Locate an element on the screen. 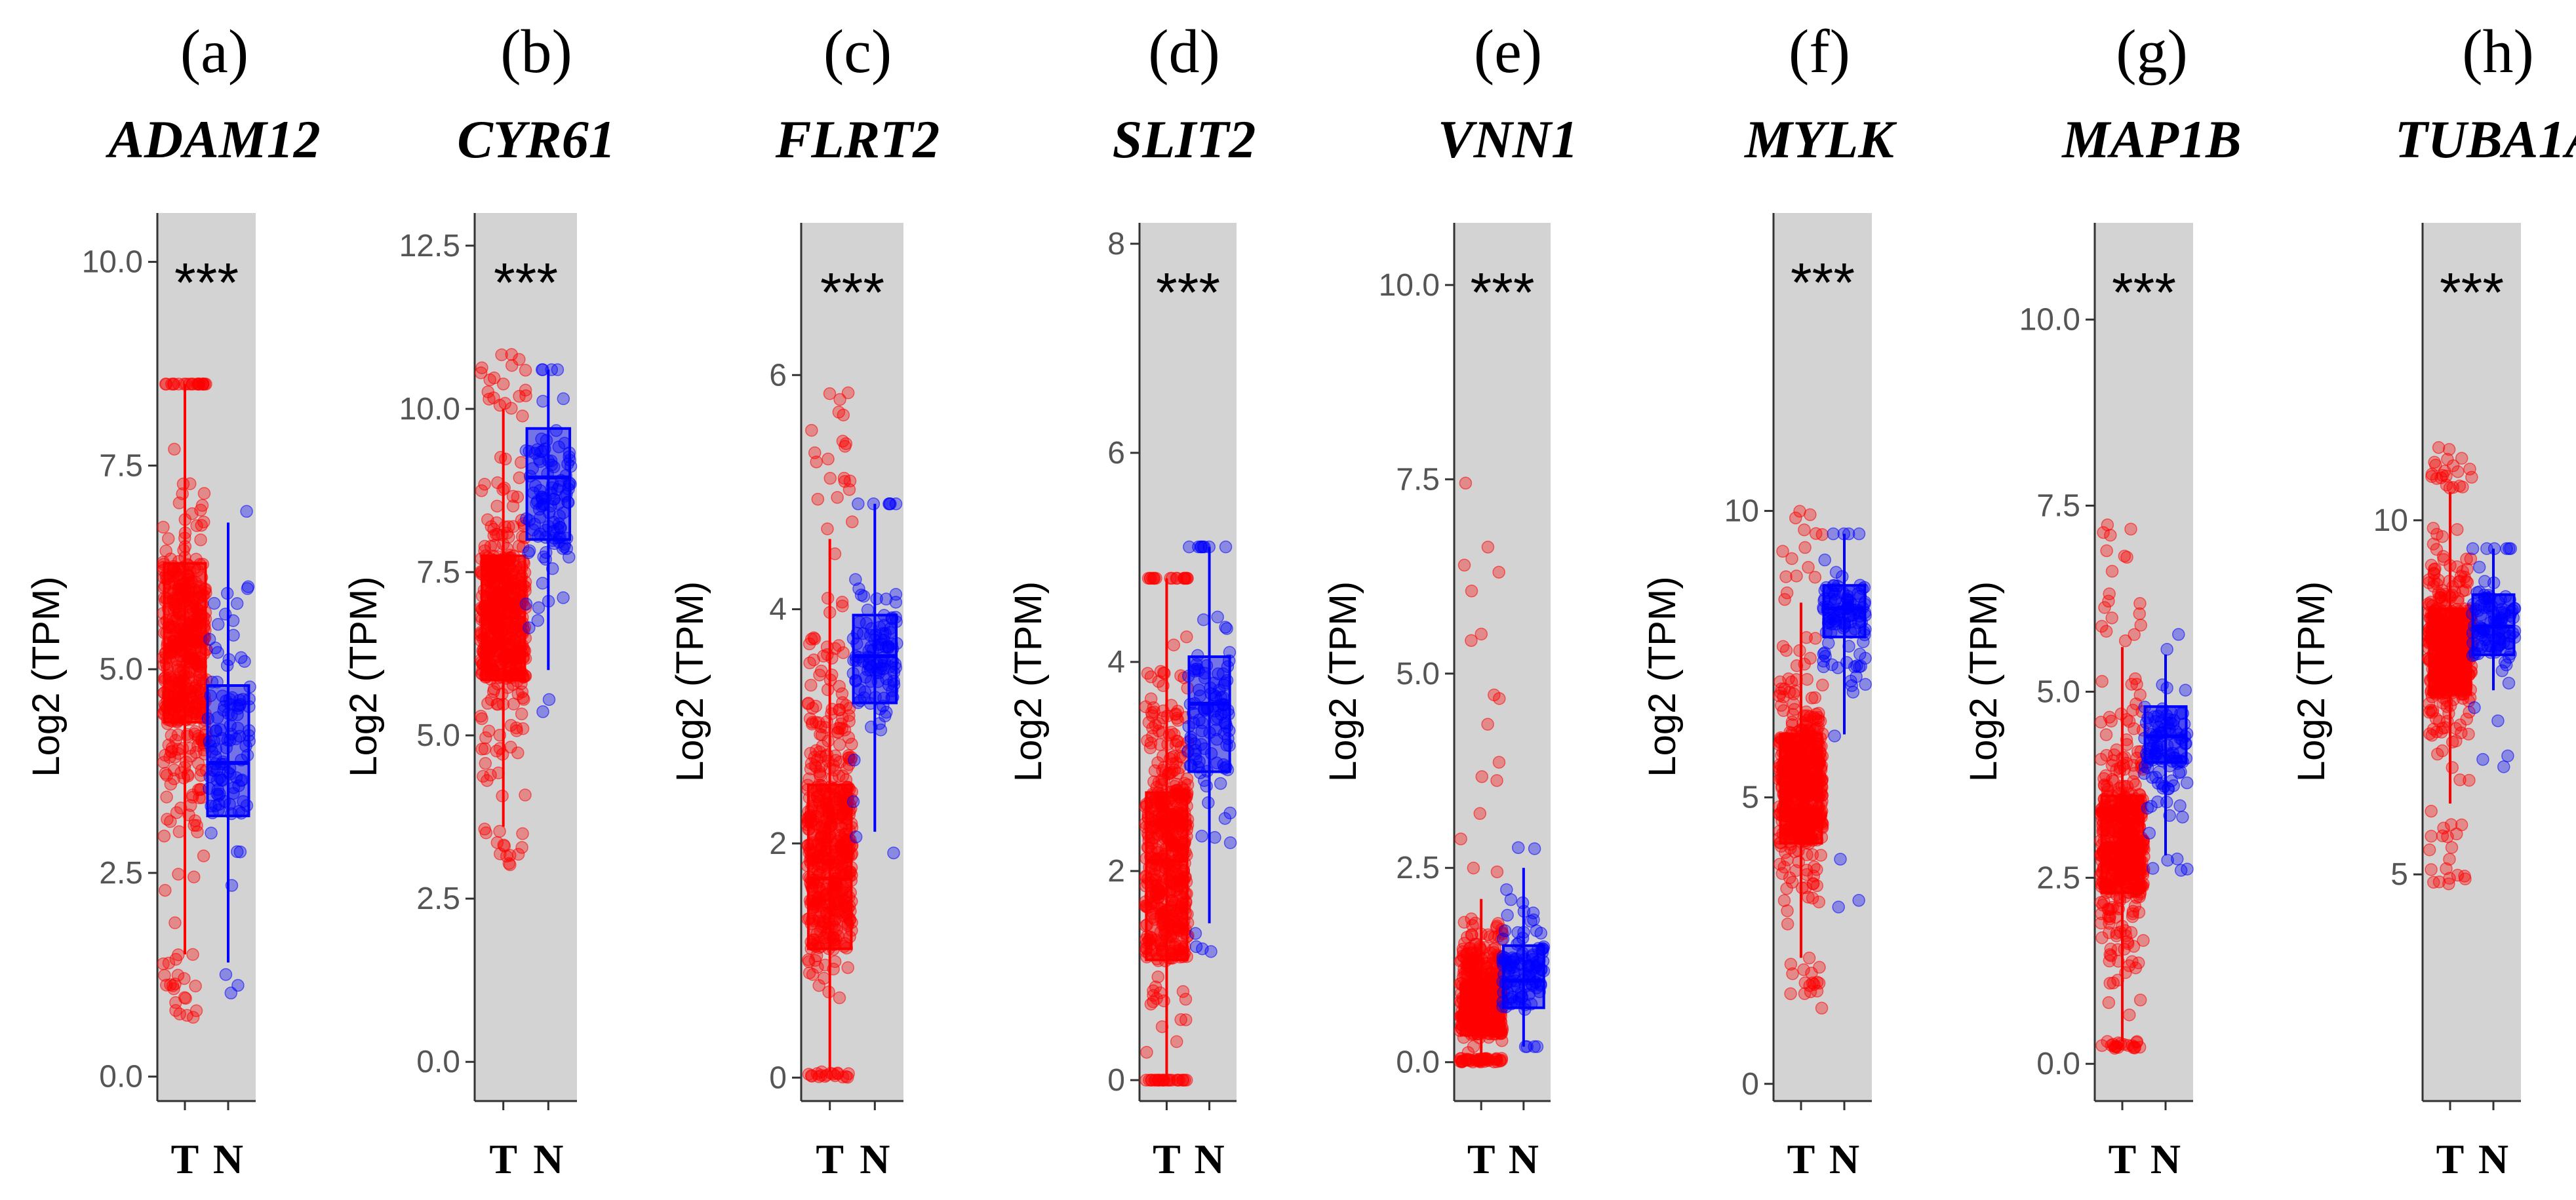 The image size is (2576, 1200). panel-letter: (c) is located at coordinates (857, 52).